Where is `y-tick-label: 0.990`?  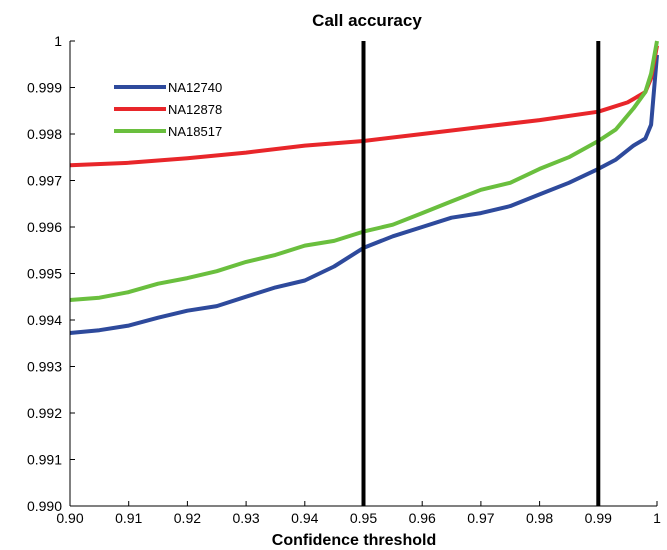 y-tick-label: 0.990 is located at coordinates (44, 506).